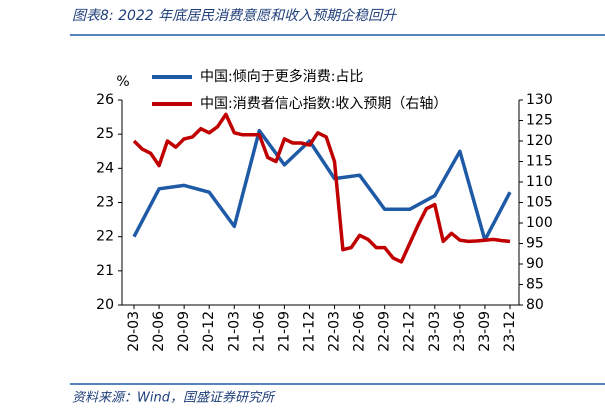  What do you see at coordinates (234, 331) in the screenshot?
I see `x-tick-label: 21-03` at bounding box center [234, 331].